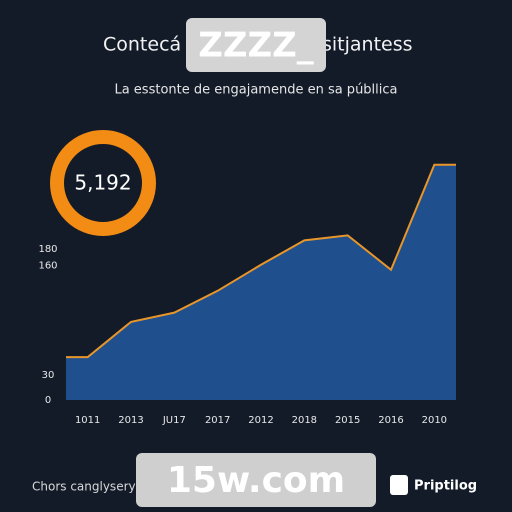 The image size is (512, 512). What do you see at coordinates (399, 485) in the screenshot?
I see `logo-icon` at bounding box center [399, 485].